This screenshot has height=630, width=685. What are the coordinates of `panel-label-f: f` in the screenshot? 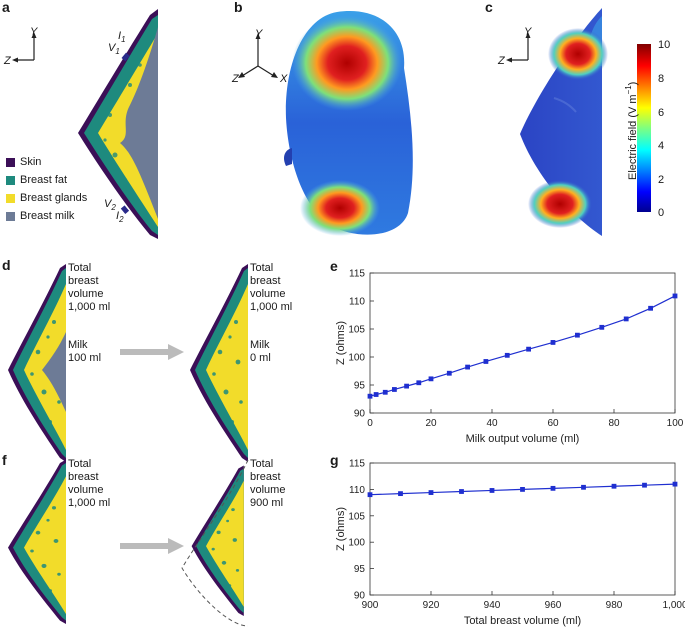 It's located at (4, 460).